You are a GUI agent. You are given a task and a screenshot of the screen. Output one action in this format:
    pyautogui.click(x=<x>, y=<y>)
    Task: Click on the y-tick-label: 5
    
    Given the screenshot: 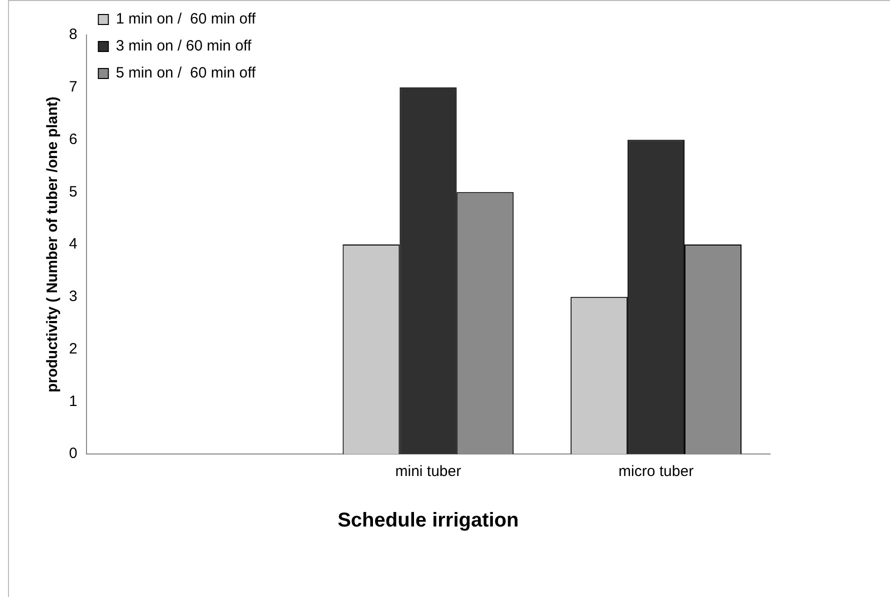 What is the action you would take?
    pyautogui.click(x=73, y=191)
    